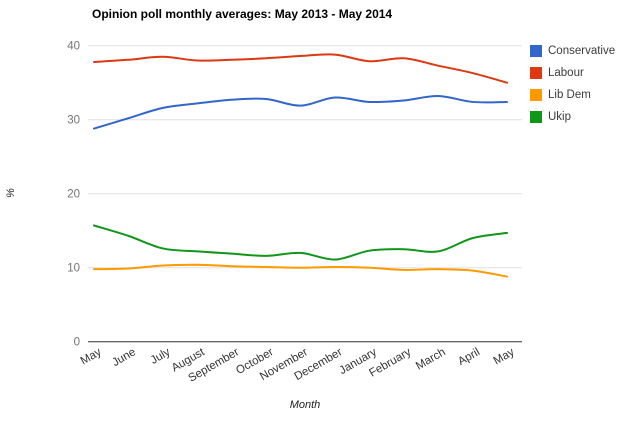 The image size is (635, 425). What do you see at coordinates (73, 121) in the screenshot?
I see `y-tick-label-30: 30` at bounding box center [73, 121].